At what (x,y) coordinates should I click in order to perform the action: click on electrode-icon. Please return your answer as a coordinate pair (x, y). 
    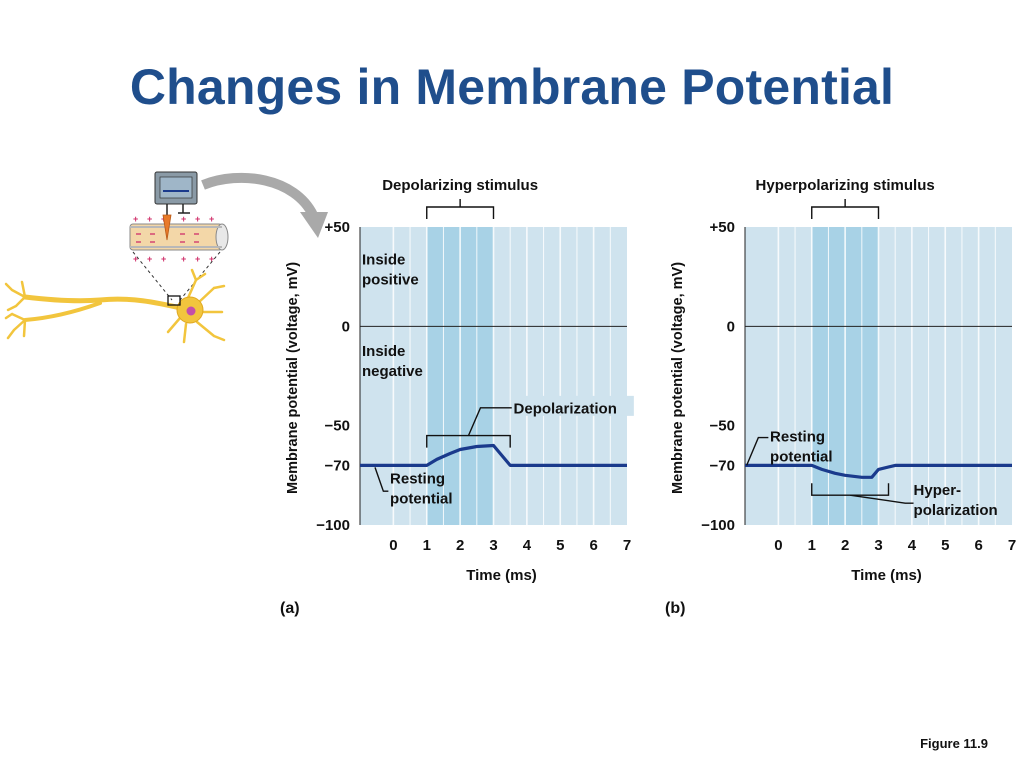
    Looking at the image, I should click on (167, 227).